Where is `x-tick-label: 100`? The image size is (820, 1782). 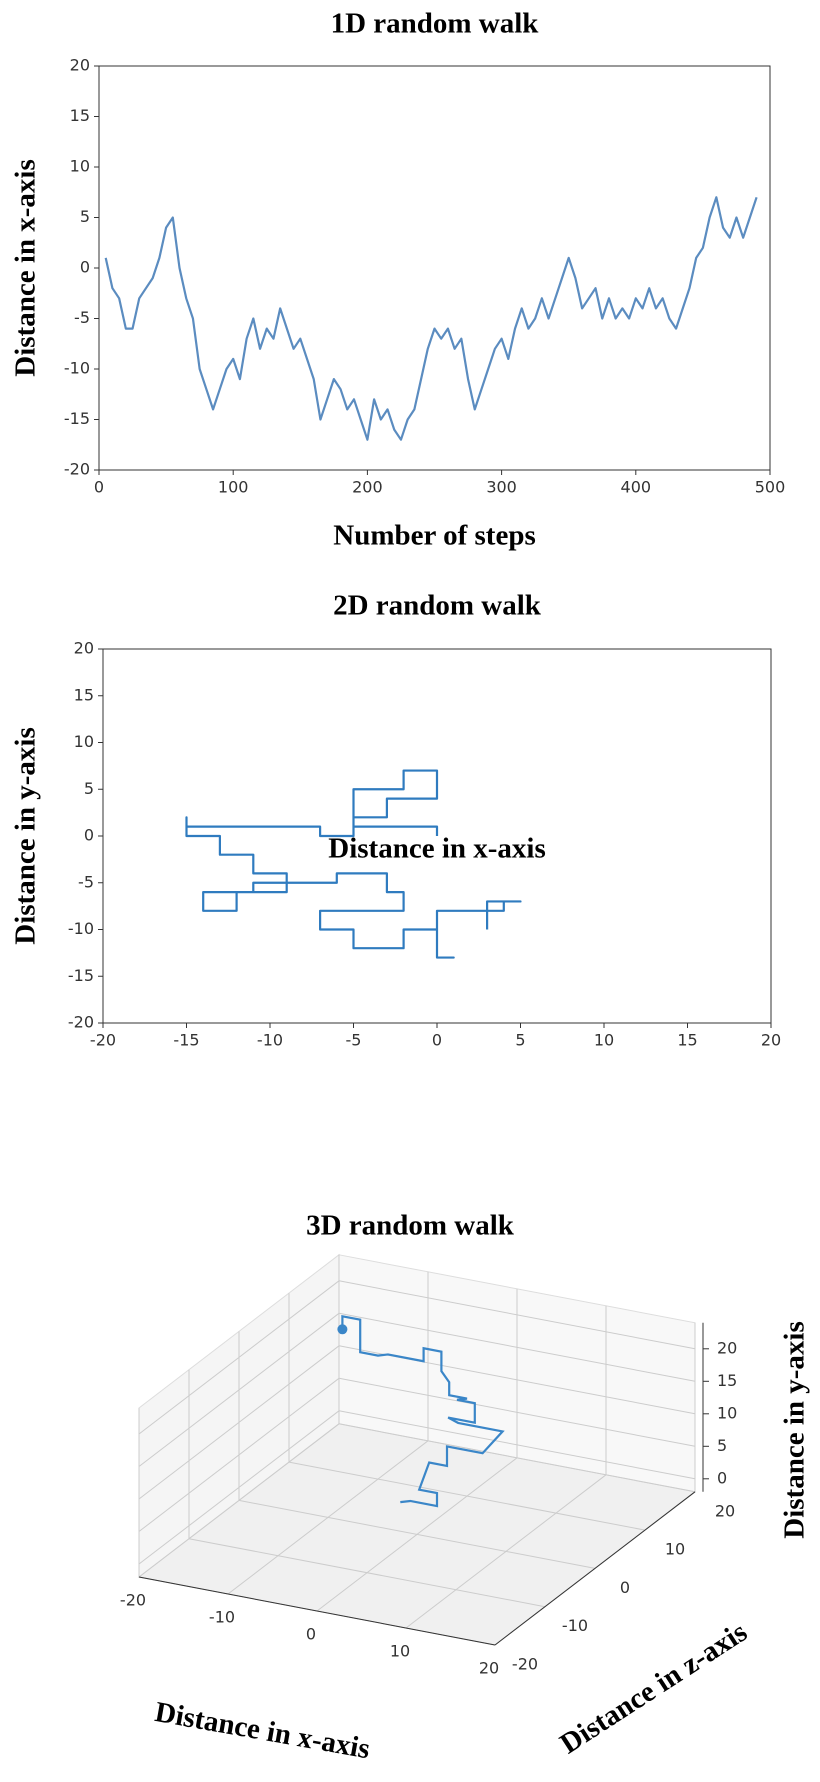
x-tick-label: 100 is located at coordinates (233, 487).